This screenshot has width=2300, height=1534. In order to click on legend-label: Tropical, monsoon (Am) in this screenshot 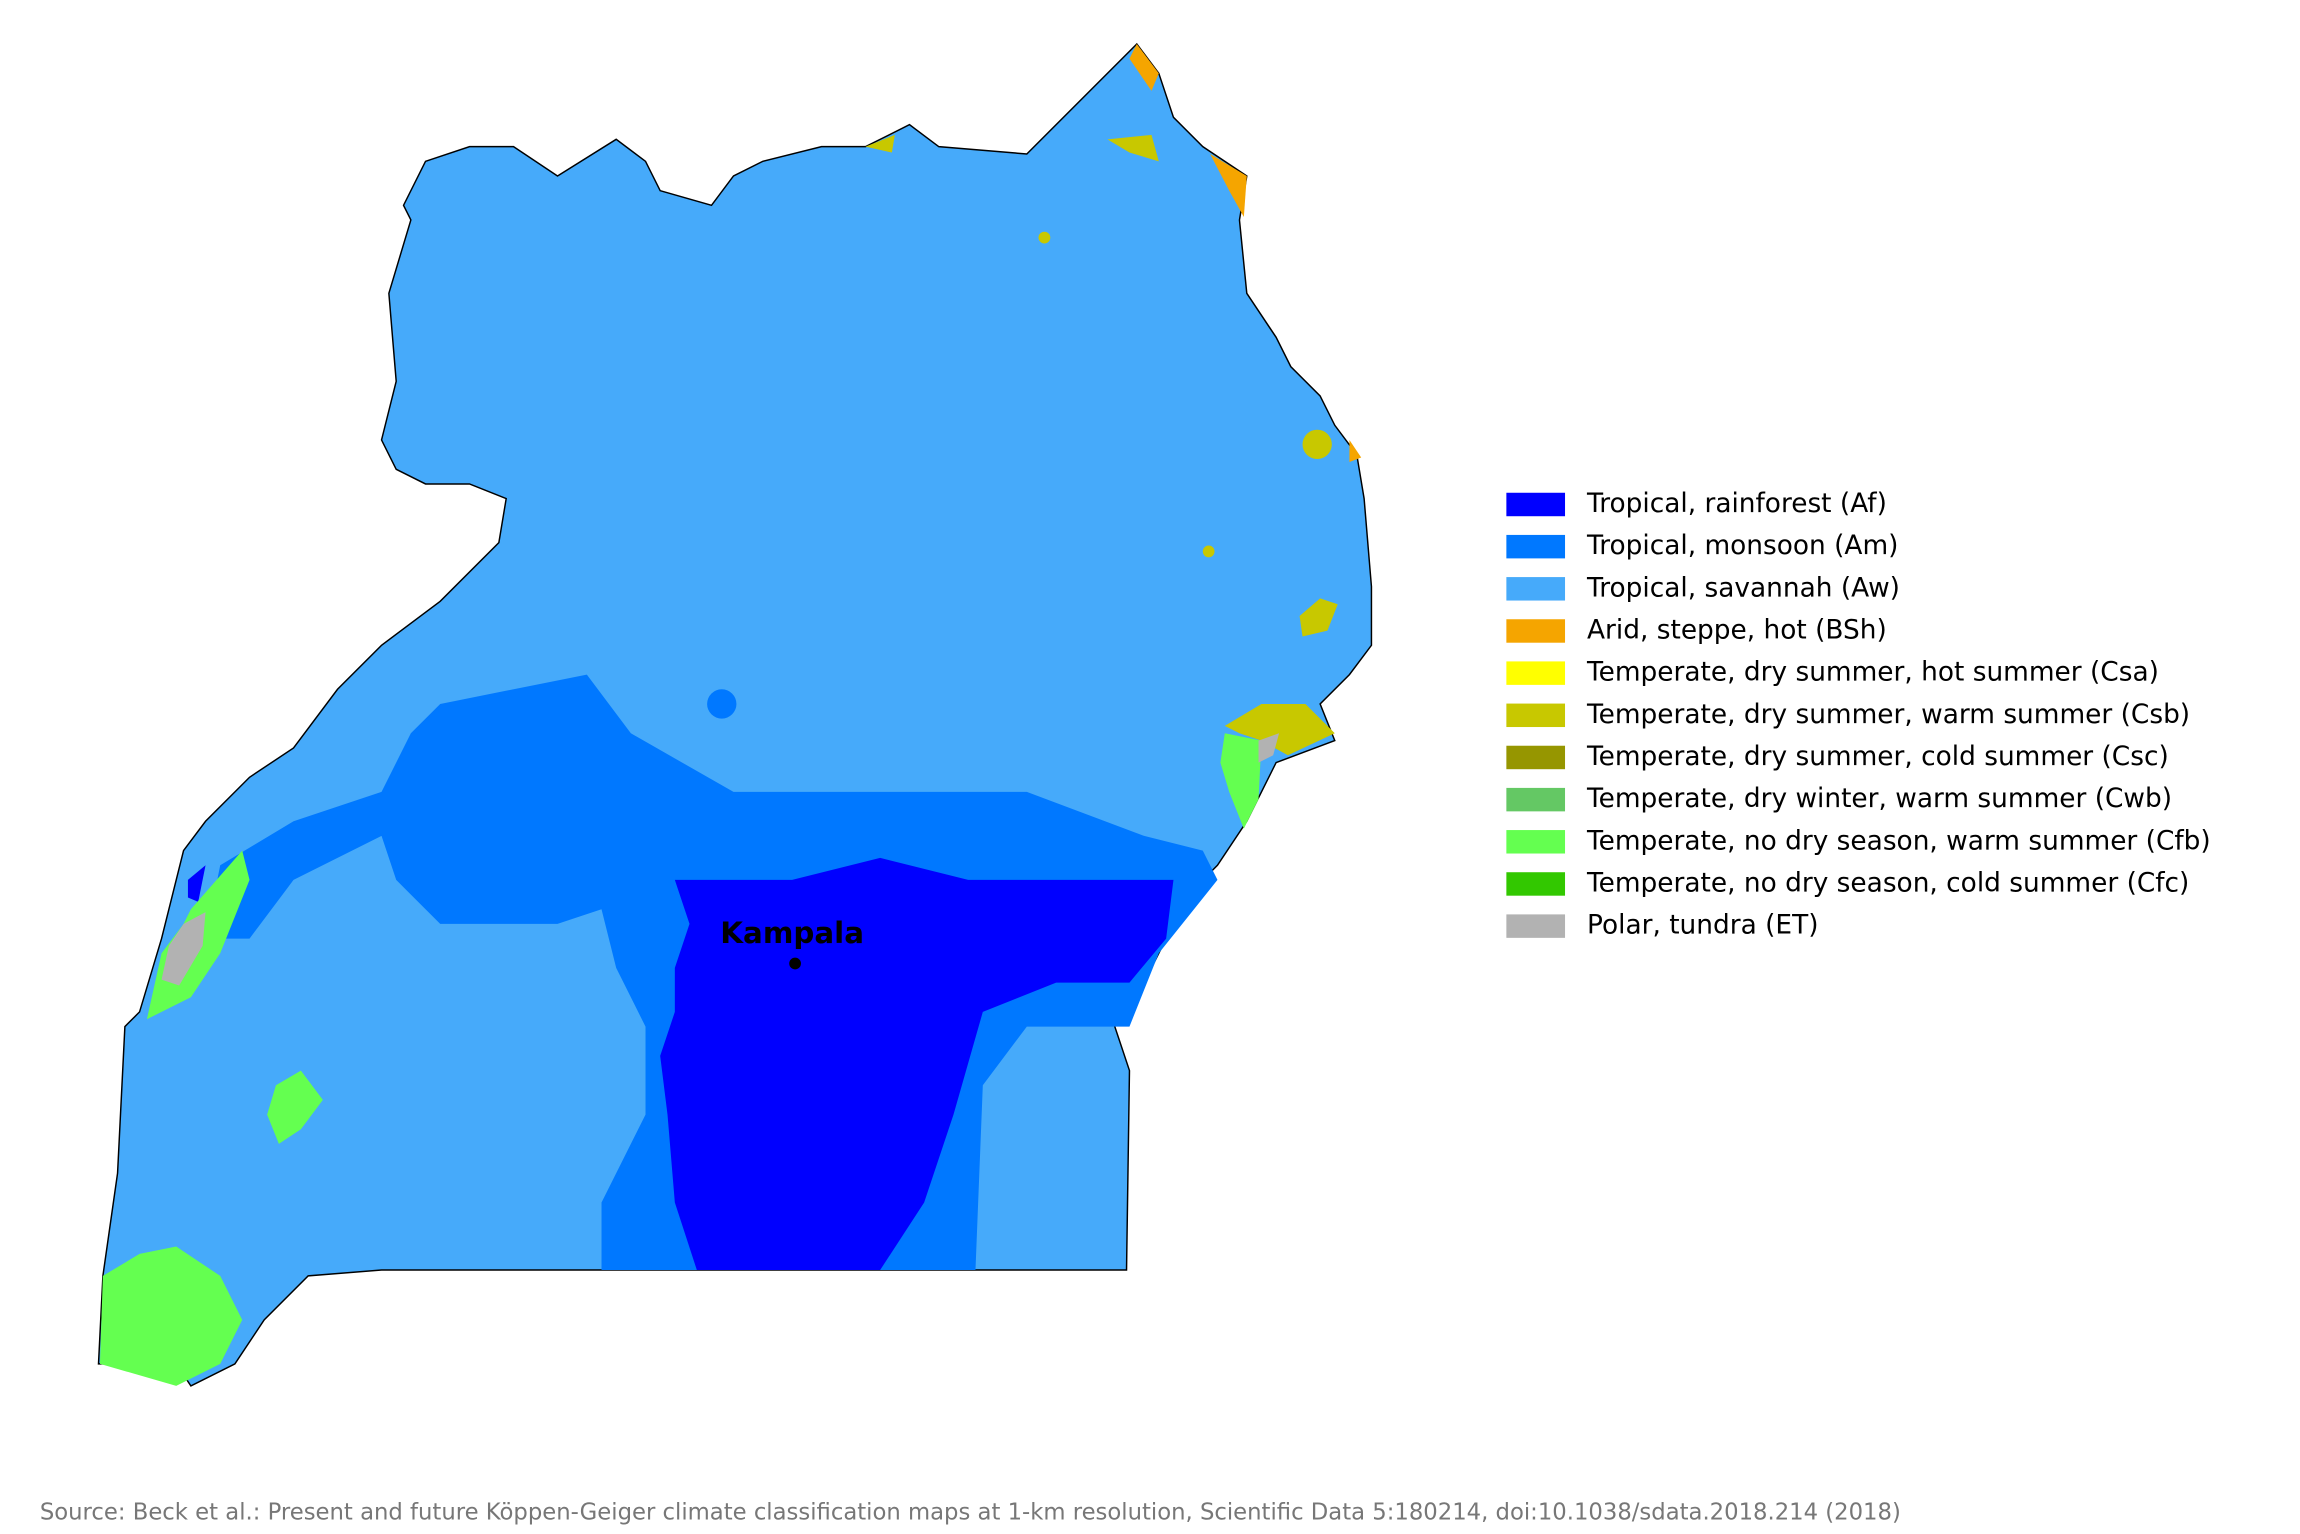, I will do `click(1742, 546)`.